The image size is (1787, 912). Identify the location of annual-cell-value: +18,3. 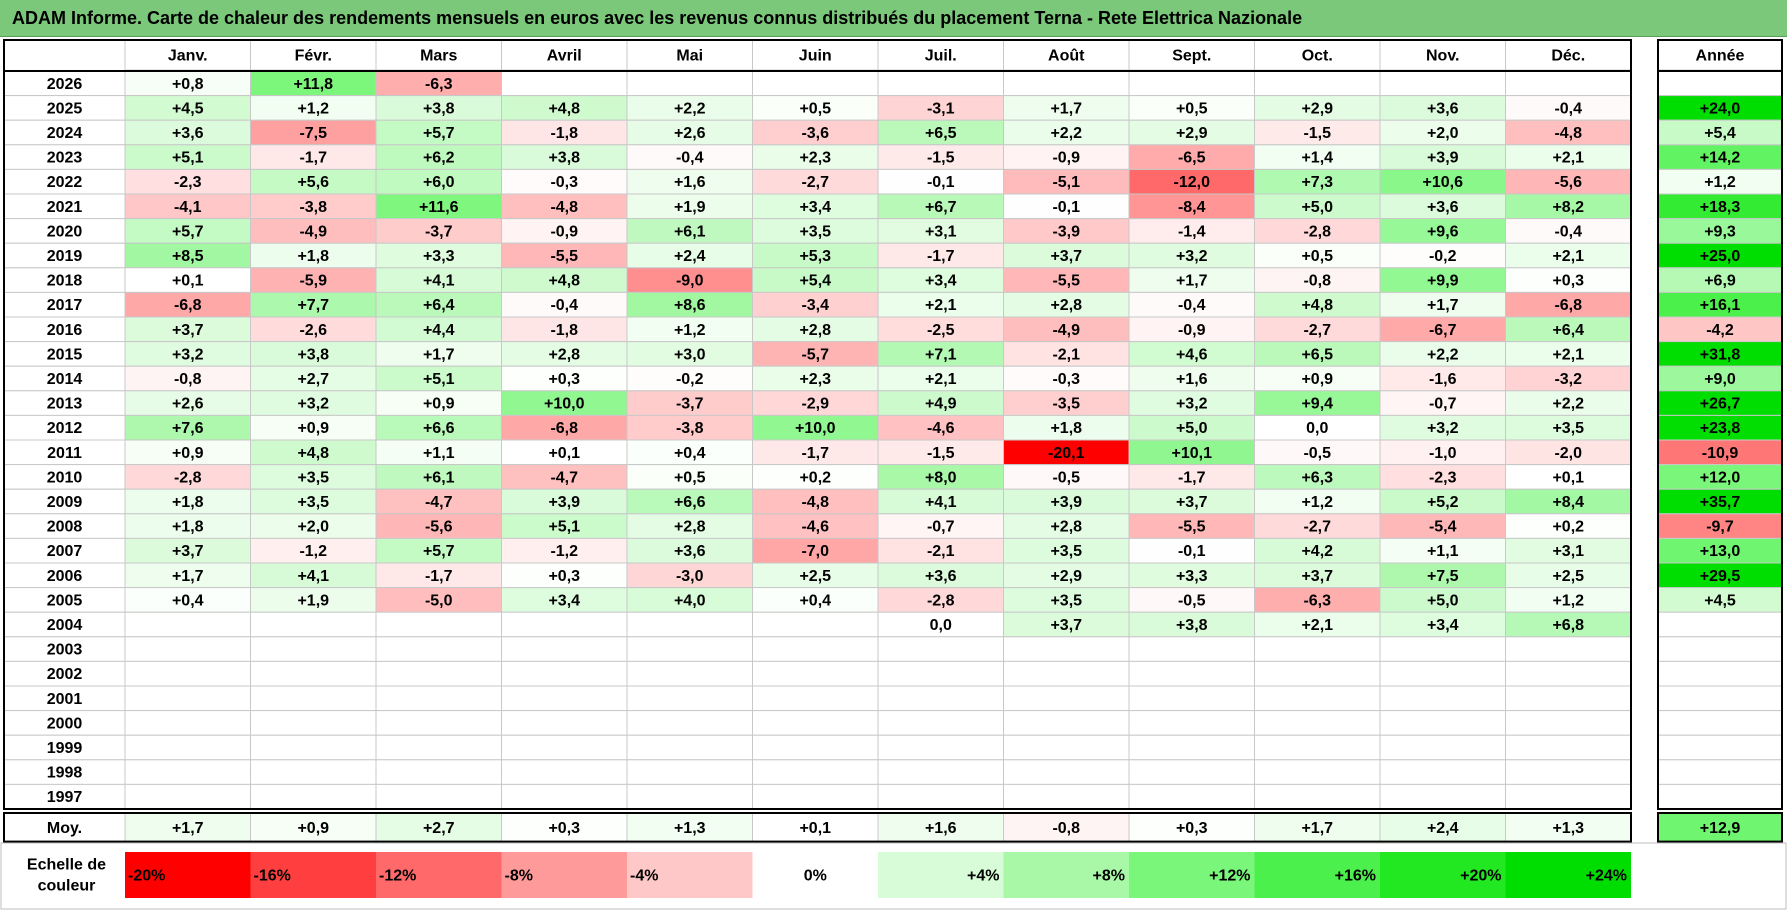
(1720, 207).